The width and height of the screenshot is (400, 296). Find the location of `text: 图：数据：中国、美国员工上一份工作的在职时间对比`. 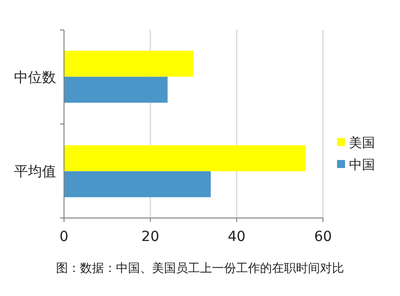

text: 图：数据：中国、美国员工上一份工作的在职时间对比 is located at coordinates (200, 268).